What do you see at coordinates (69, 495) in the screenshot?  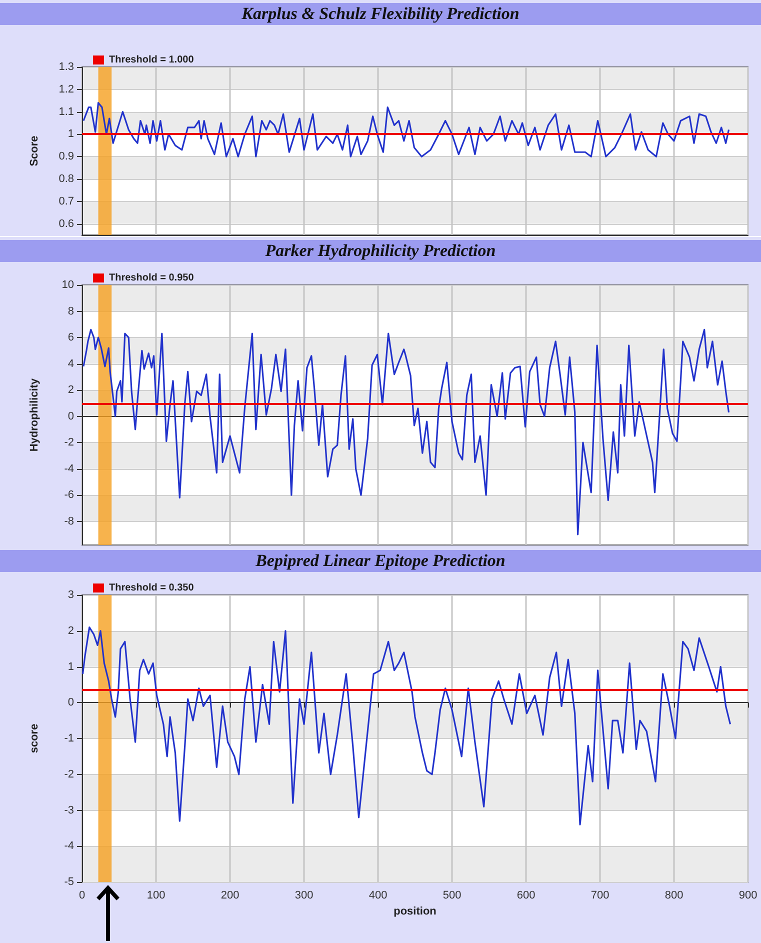 I see `y-tick-label: -6` at bounding box center [69, 495].